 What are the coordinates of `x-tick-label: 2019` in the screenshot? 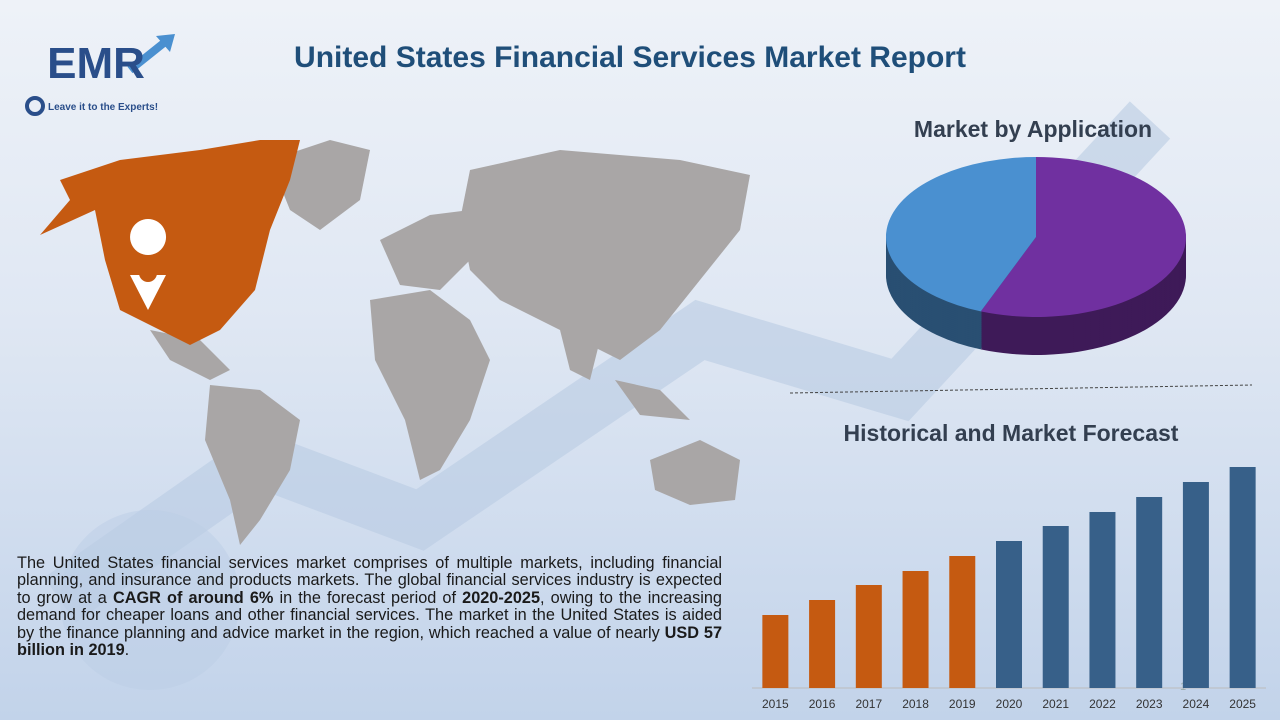 It's located at (962, 704).